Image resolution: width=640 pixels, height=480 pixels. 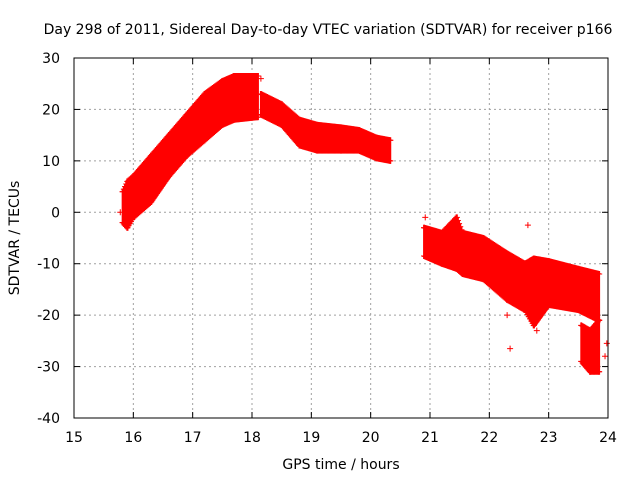 What do you see at coordinates (608, 438) in the screenshot?
I see `x-tick-label: 24` at bounding box center [608, 438].